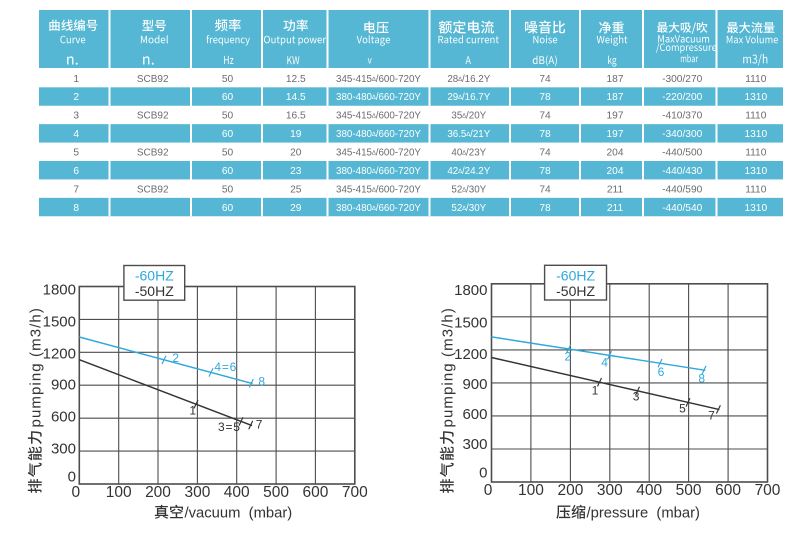 This screenshot has width=800, height=536. Describe the element at coordinates (76, 79) in the screenshot. I see `svg-text: 1` at that location.